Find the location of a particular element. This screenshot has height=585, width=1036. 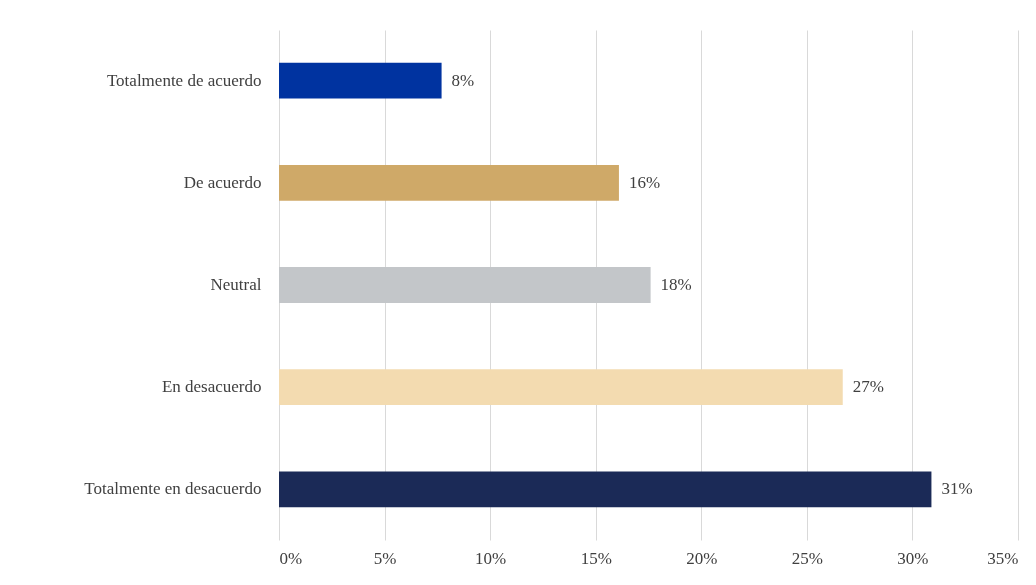

x-tick-label: 20% is located at coordinates (702, 558).